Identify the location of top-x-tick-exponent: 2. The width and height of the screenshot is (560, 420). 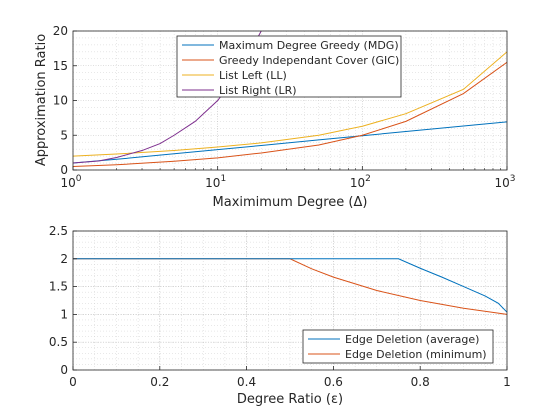
(368, 179).